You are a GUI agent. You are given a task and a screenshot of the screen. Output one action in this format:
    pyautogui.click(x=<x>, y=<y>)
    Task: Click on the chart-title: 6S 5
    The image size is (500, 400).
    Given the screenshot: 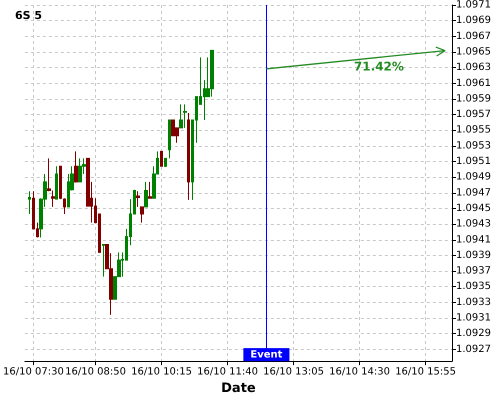 What is the action you would take?
    pyautogui.click(x=28, y=15)
    